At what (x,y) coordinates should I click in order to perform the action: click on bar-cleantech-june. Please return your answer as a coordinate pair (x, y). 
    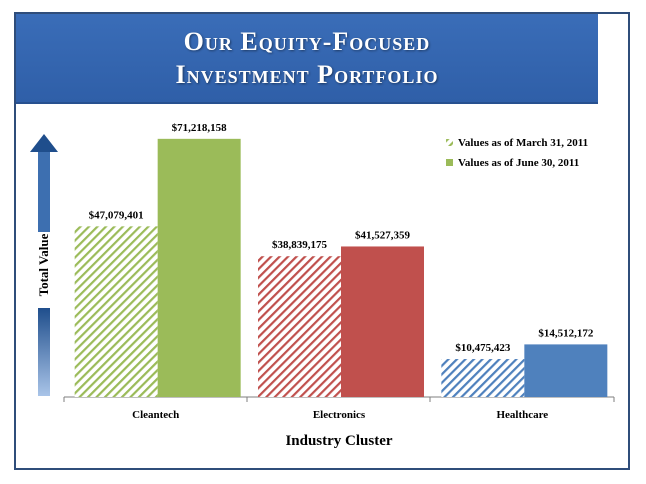
    Looking at the image, I should click on (199, 268).